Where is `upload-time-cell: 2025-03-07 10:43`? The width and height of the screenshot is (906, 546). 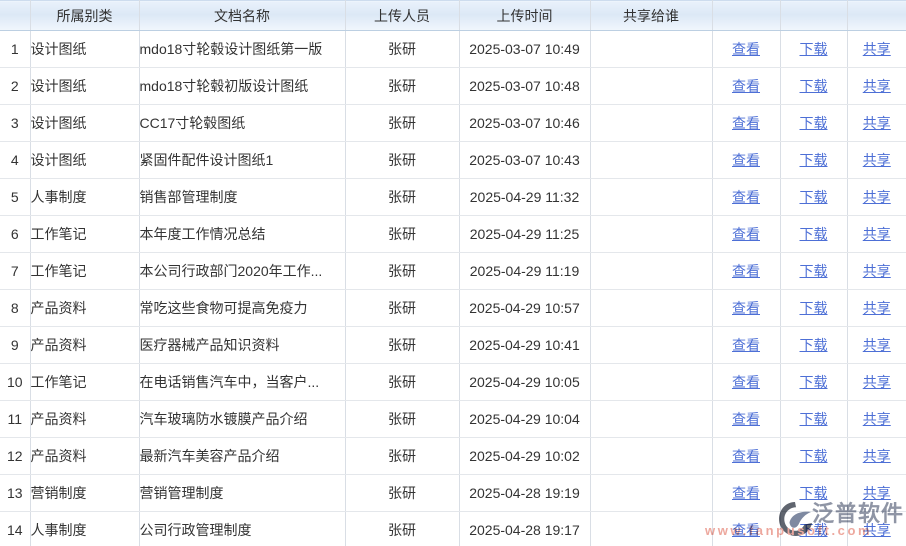 upload-time-cell: 2025-03-07 10:43 is located at coordinates (525, 160).